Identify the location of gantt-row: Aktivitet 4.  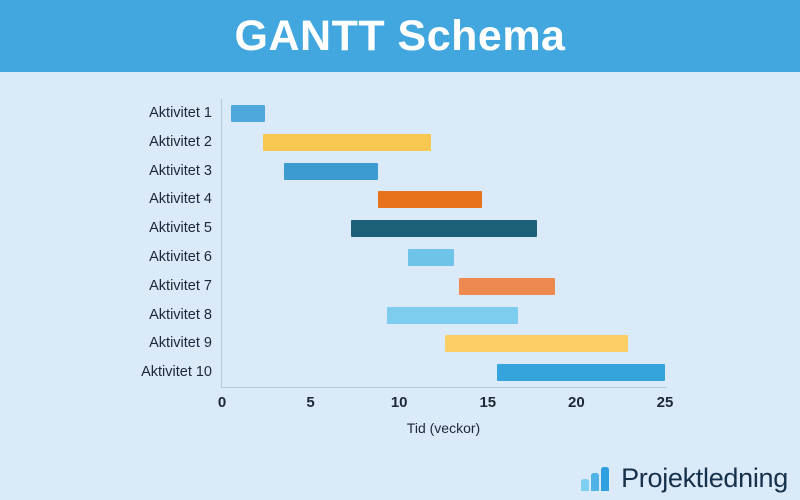
(407, 199).